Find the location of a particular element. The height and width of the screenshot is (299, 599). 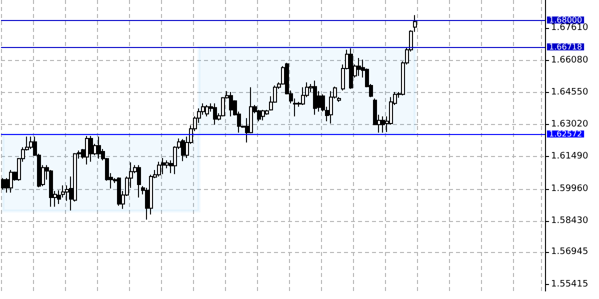

y-tick-label: 1.64550 is located at coordinates (569, 92).